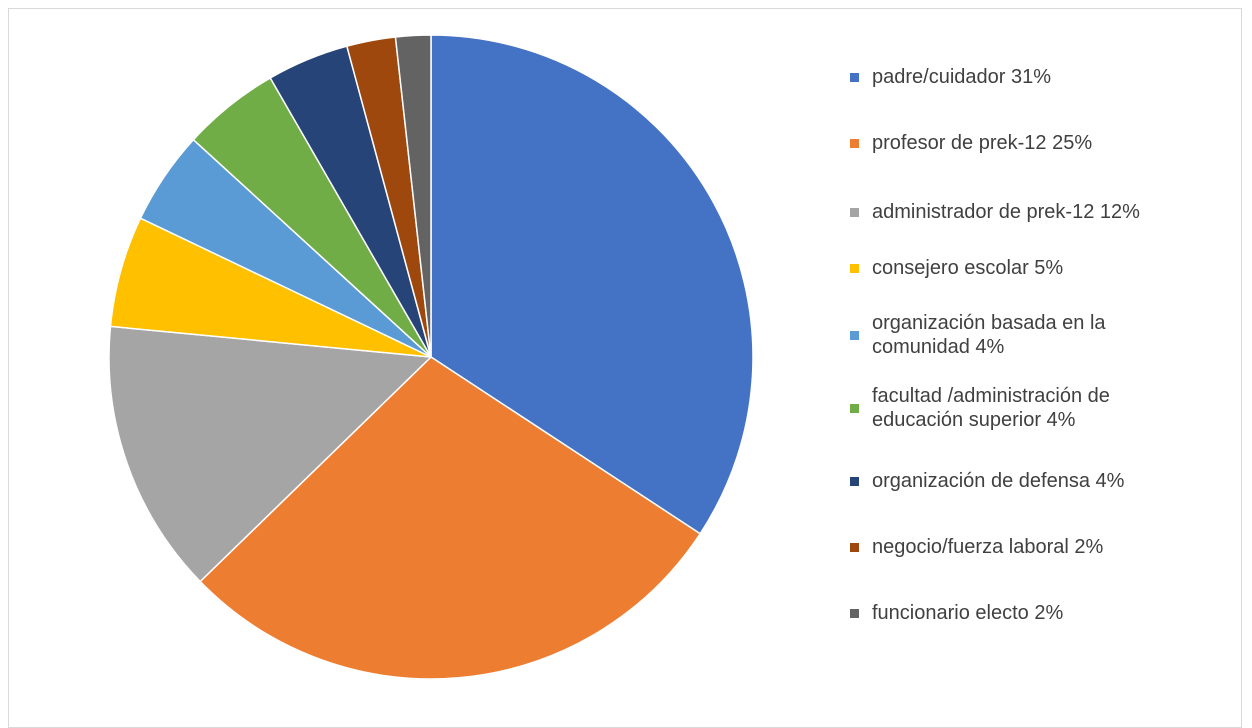 The width and height of the screenshot is (1252, 728). Describe the element at coordinates (988, 547) in the screenshot. I see `legend-label: negocio/fuerza laboral 2%` at that location.